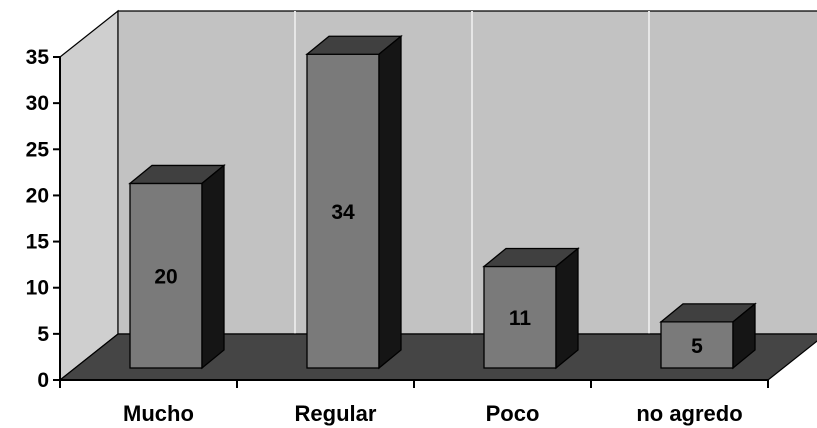 The image size is (817, 428). I want to click on y-tick-label: 0, so click(43, 380).